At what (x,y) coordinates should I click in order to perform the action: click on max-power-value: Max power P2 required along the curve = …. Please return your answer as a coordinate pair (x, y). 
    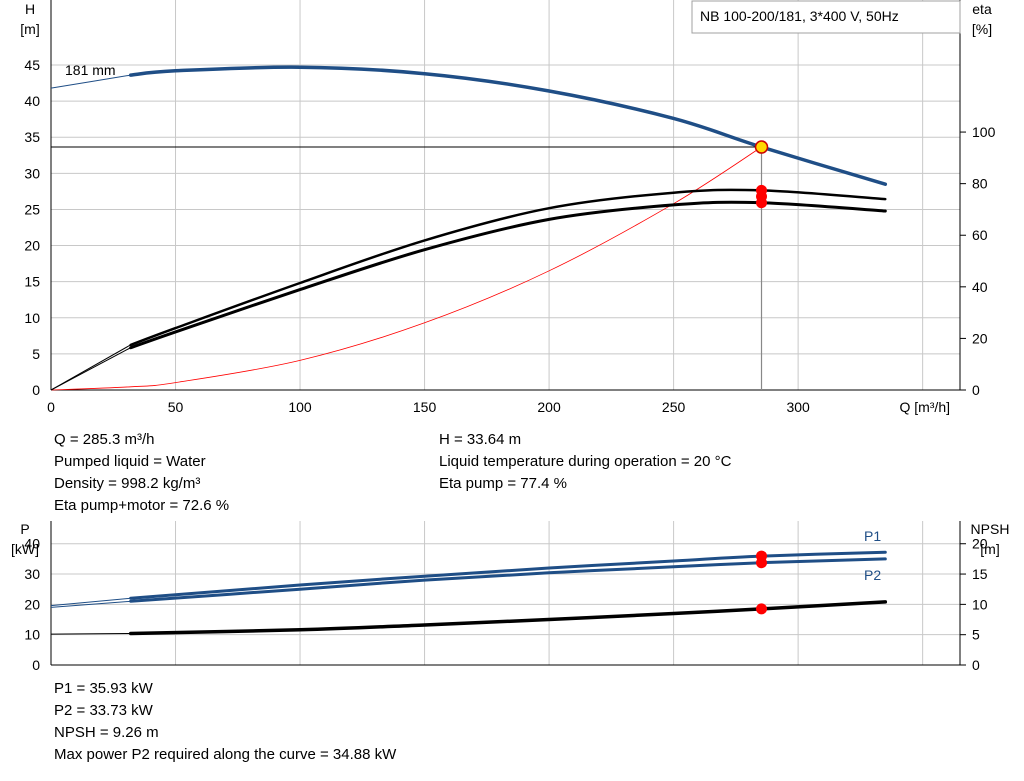
    Looking at the image, I should click on (225, 754).